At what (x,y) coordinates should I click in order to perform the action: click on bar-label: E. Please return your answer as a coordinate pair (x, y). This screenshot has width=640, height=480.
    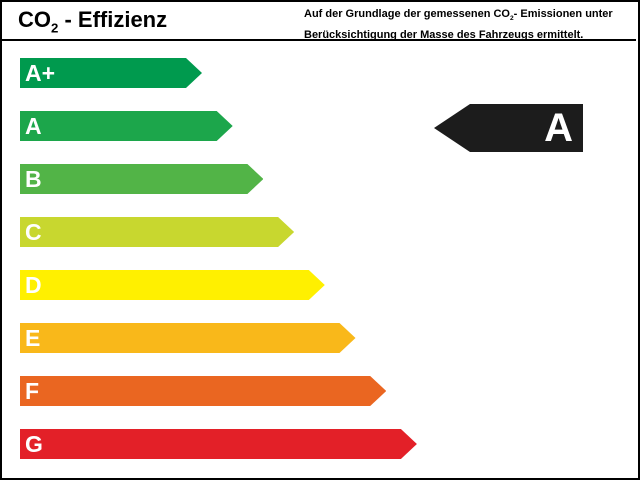
    Looking at the image, I should click on (33, 338).